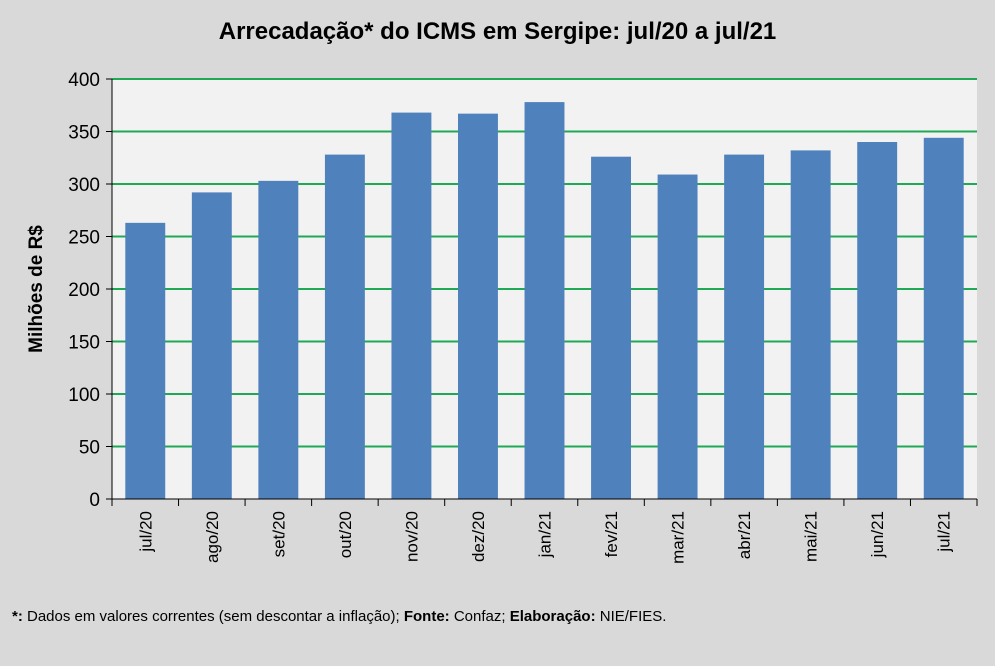 This screenshot has height=666, width=995. Describe the element at coordinates (877, 534) in the screenshot. I see `x-tick-label: jun/21` at that location.